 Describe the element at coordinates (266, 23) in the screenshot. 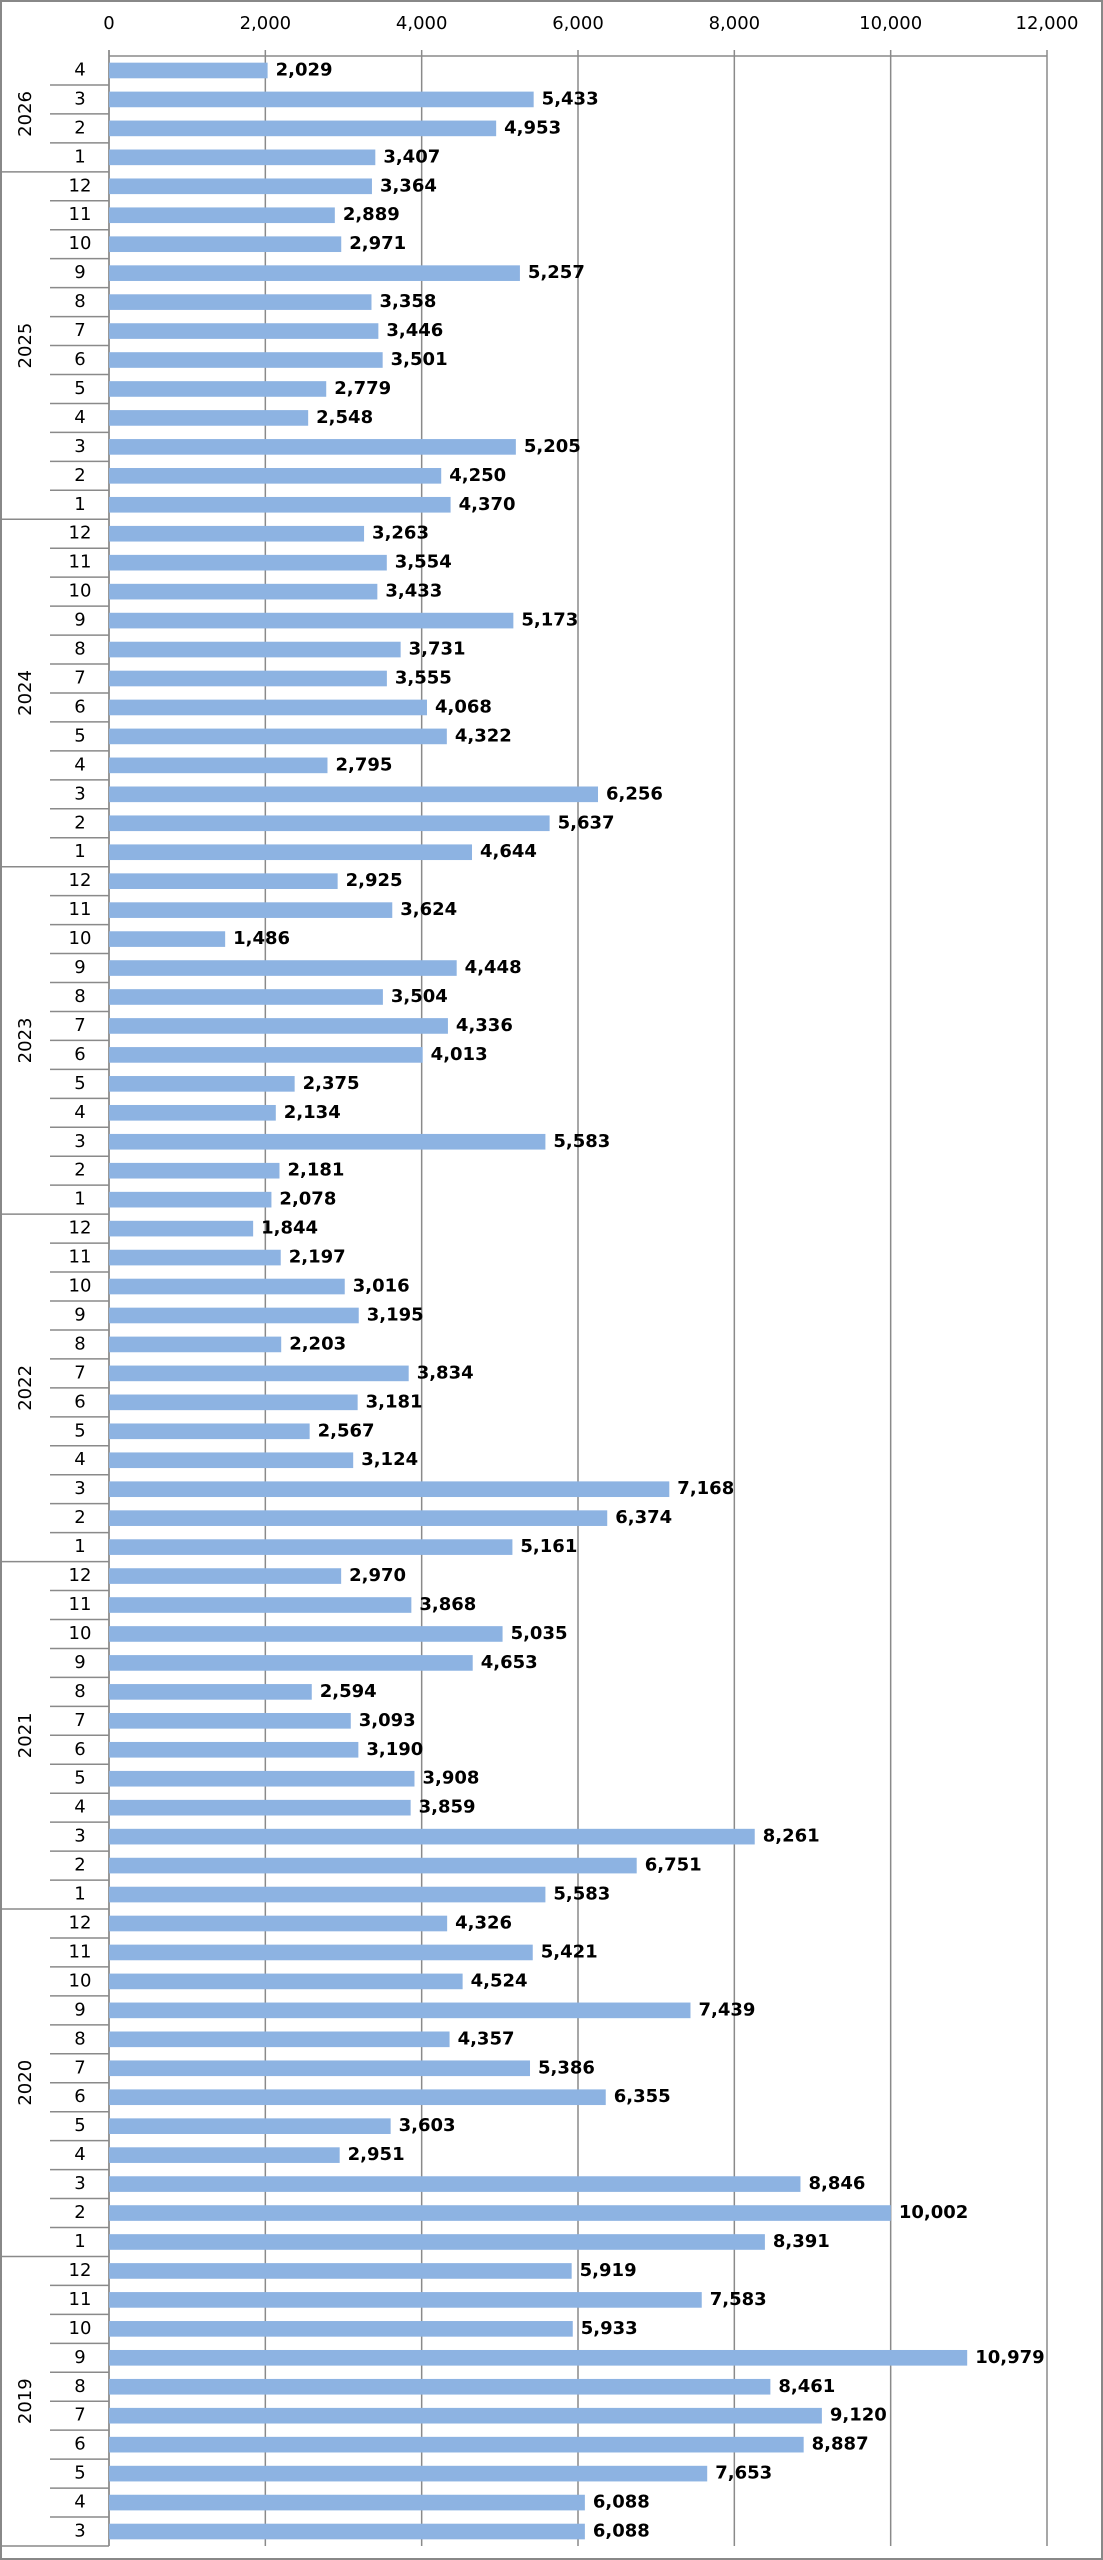

I see `x-tick-label: 2,000` at that location.